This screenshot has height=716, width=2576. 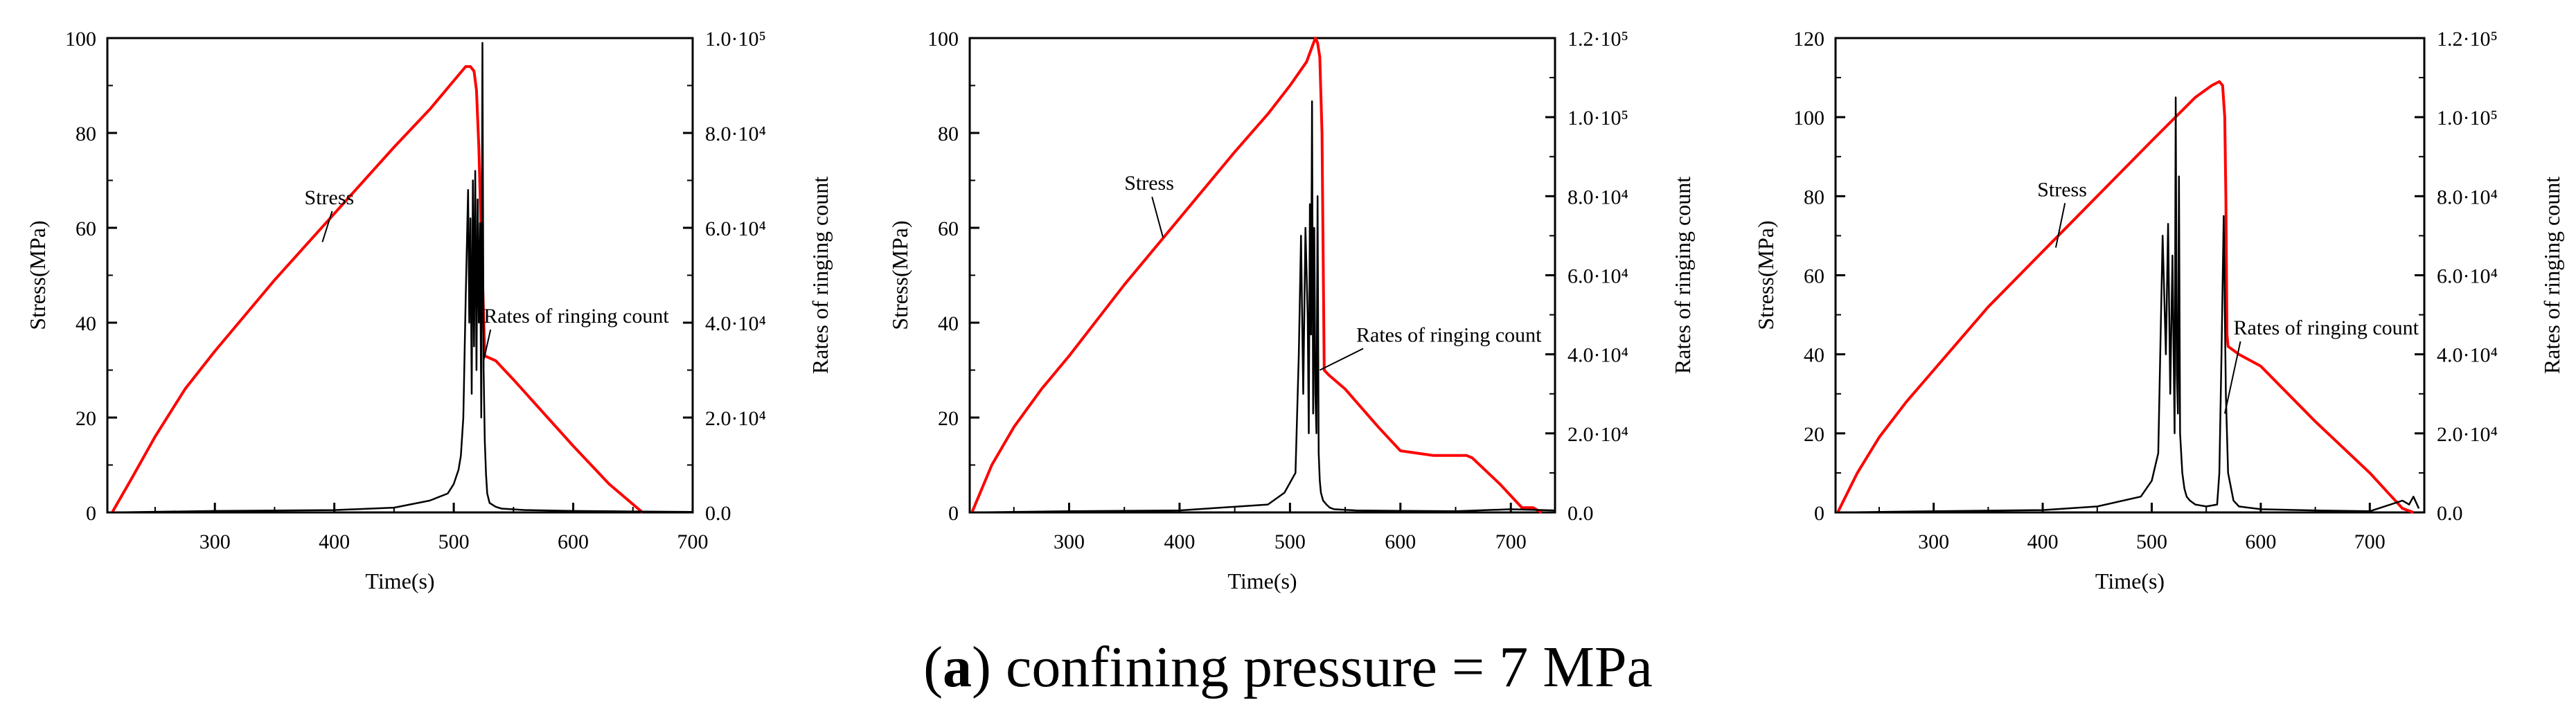 What do you see at coordinates (933, 667) in the screenshot?
I see `caption-open-paren: (` at bounding box center [933, 667].